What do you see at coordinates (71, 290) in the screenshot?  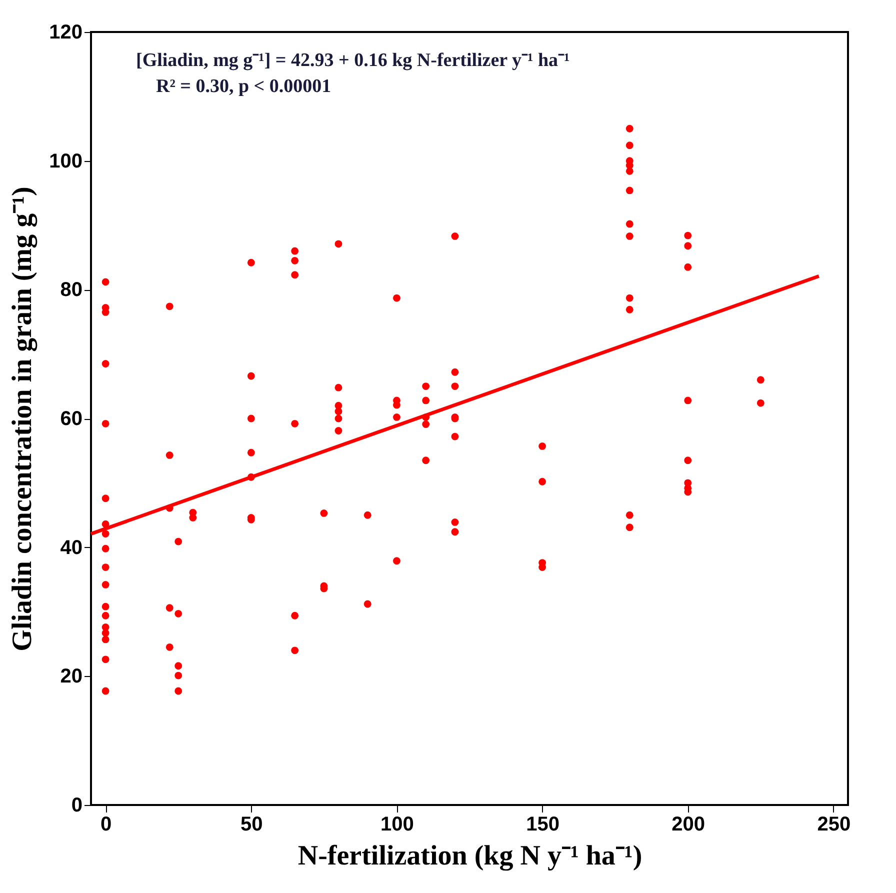 I see `y-tick-label: 80` at bounding box center [71, 290].